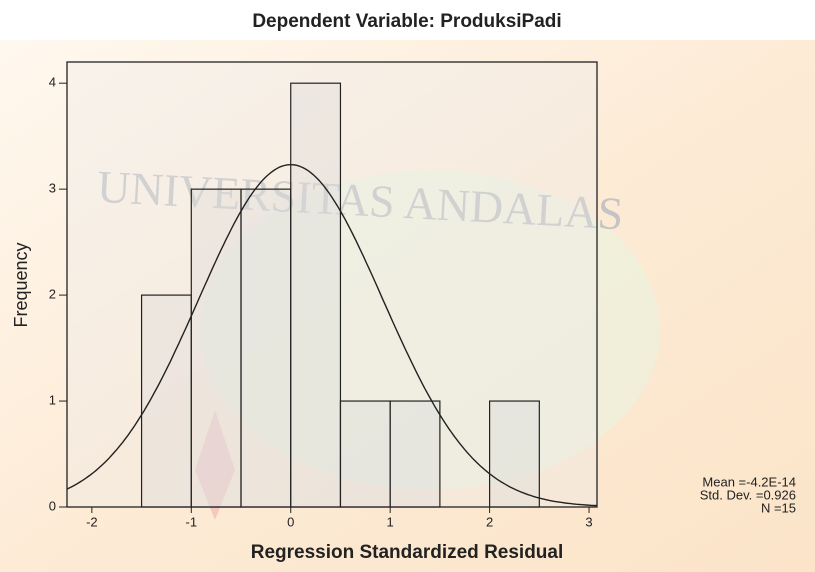 This screenshot has height=572, width=815. What do you see at coordinates (215, 465) in the screenshot?
I see `logo-shape` at bounding box center [215, 465].